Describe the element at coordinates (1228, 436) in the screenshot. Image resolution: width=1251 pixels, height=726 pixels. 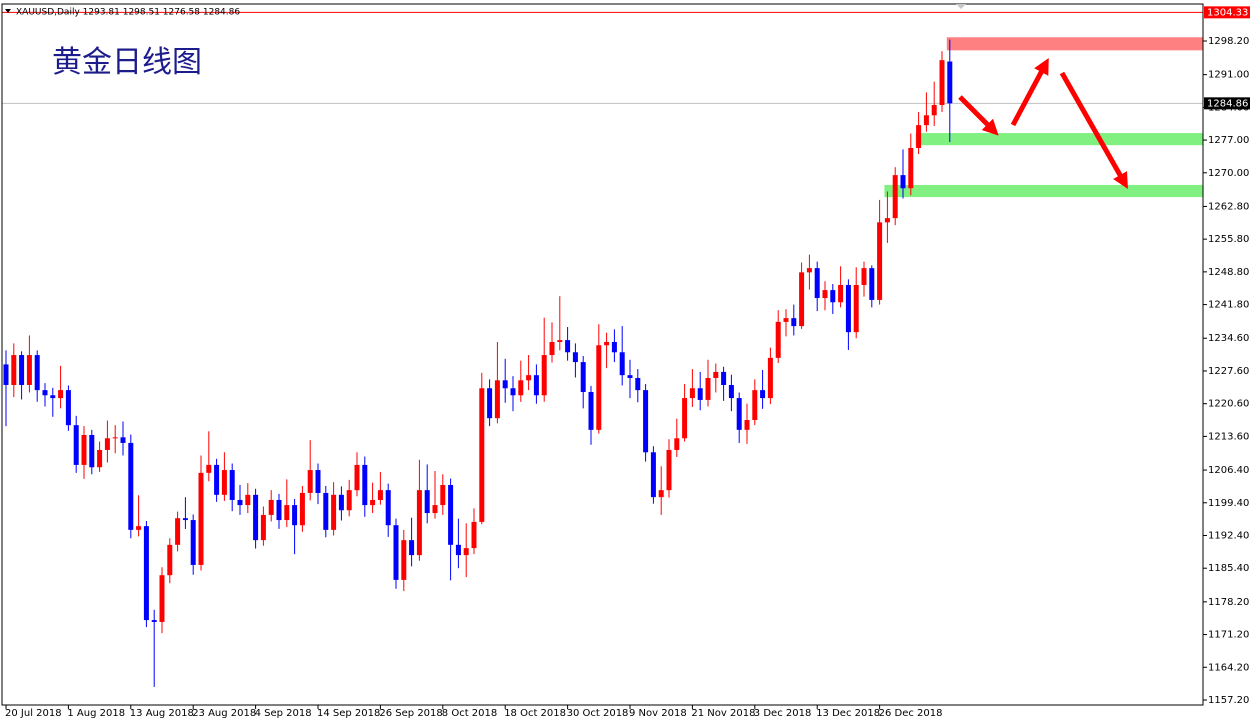
I see `y-tick-label: 1213.60` at that location.